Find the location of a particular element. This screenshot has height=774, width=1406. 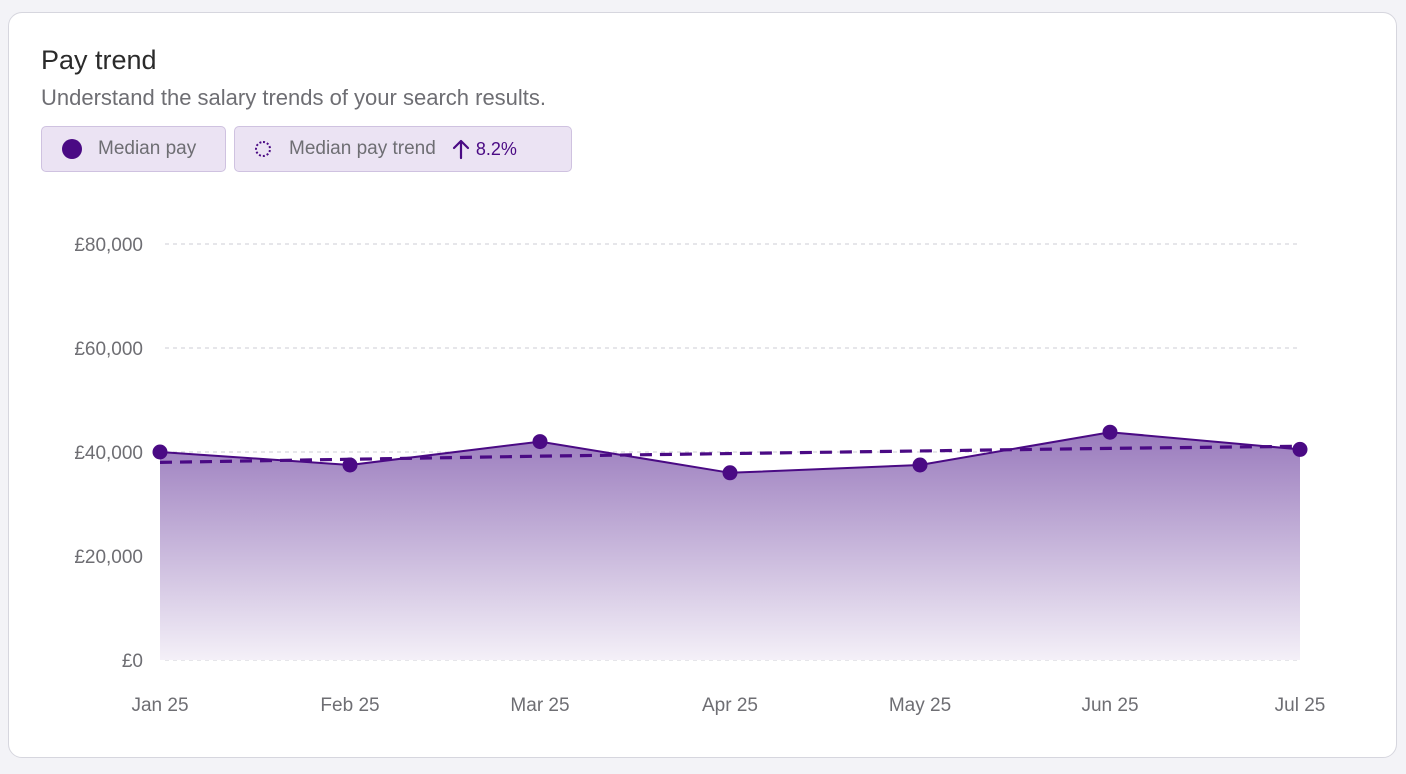

card-title: Pay trend is located at coordinates (99, 60).